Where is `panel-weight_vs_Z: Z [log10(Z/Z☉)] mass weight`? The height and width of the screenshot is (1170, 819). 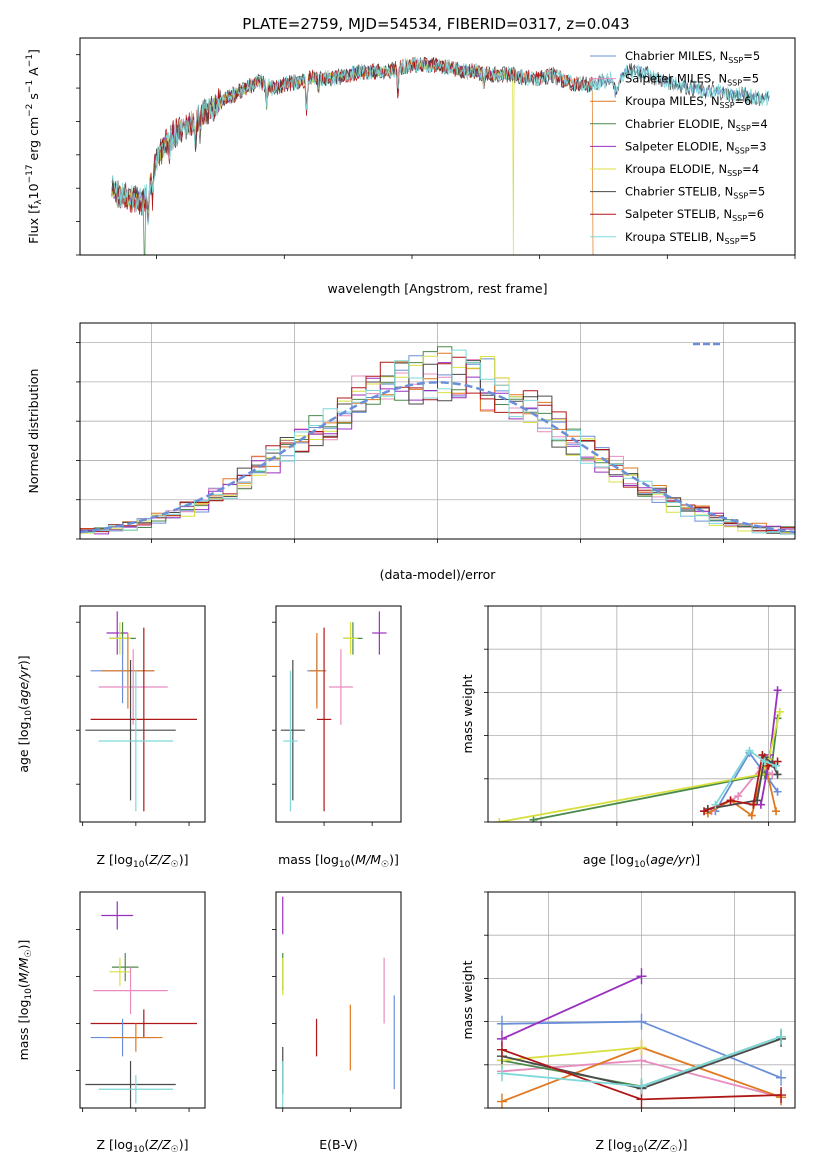 panel-weight_vs_Z: Z [log10(Z/Z☉)] mass weight is located at coordinates (628, 1023).